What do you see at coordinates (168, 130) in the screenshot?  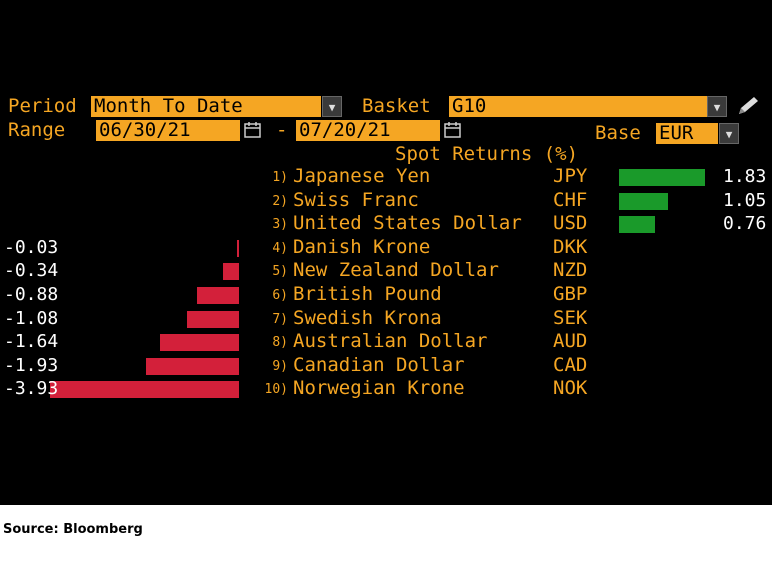 I see `range-start-input: 06/30/21` at bounding box center [168, 130].